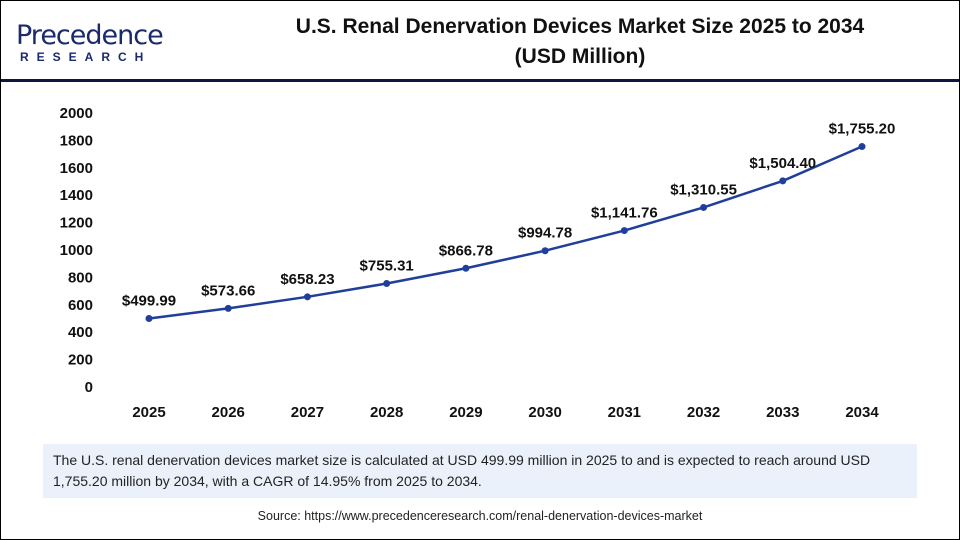  What do you see at coordinates (480, 80) in the screenshot?
I see `header-divider` at bounding box center [480, 80].